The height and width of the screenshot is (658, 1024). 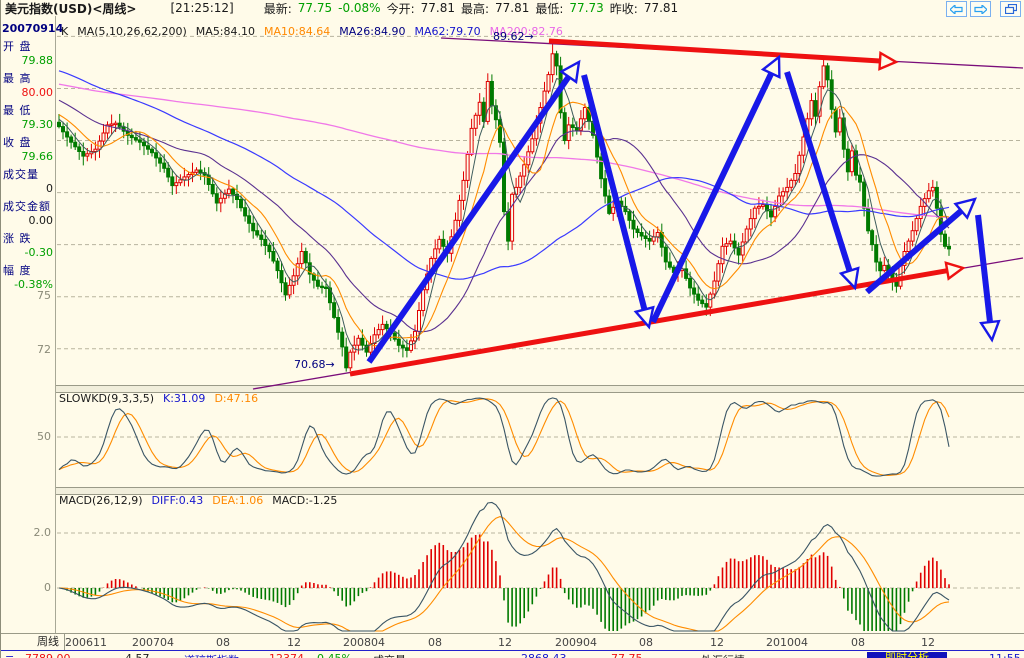 I want to click on cascade-windows-button, so click(x=1010, y=9).